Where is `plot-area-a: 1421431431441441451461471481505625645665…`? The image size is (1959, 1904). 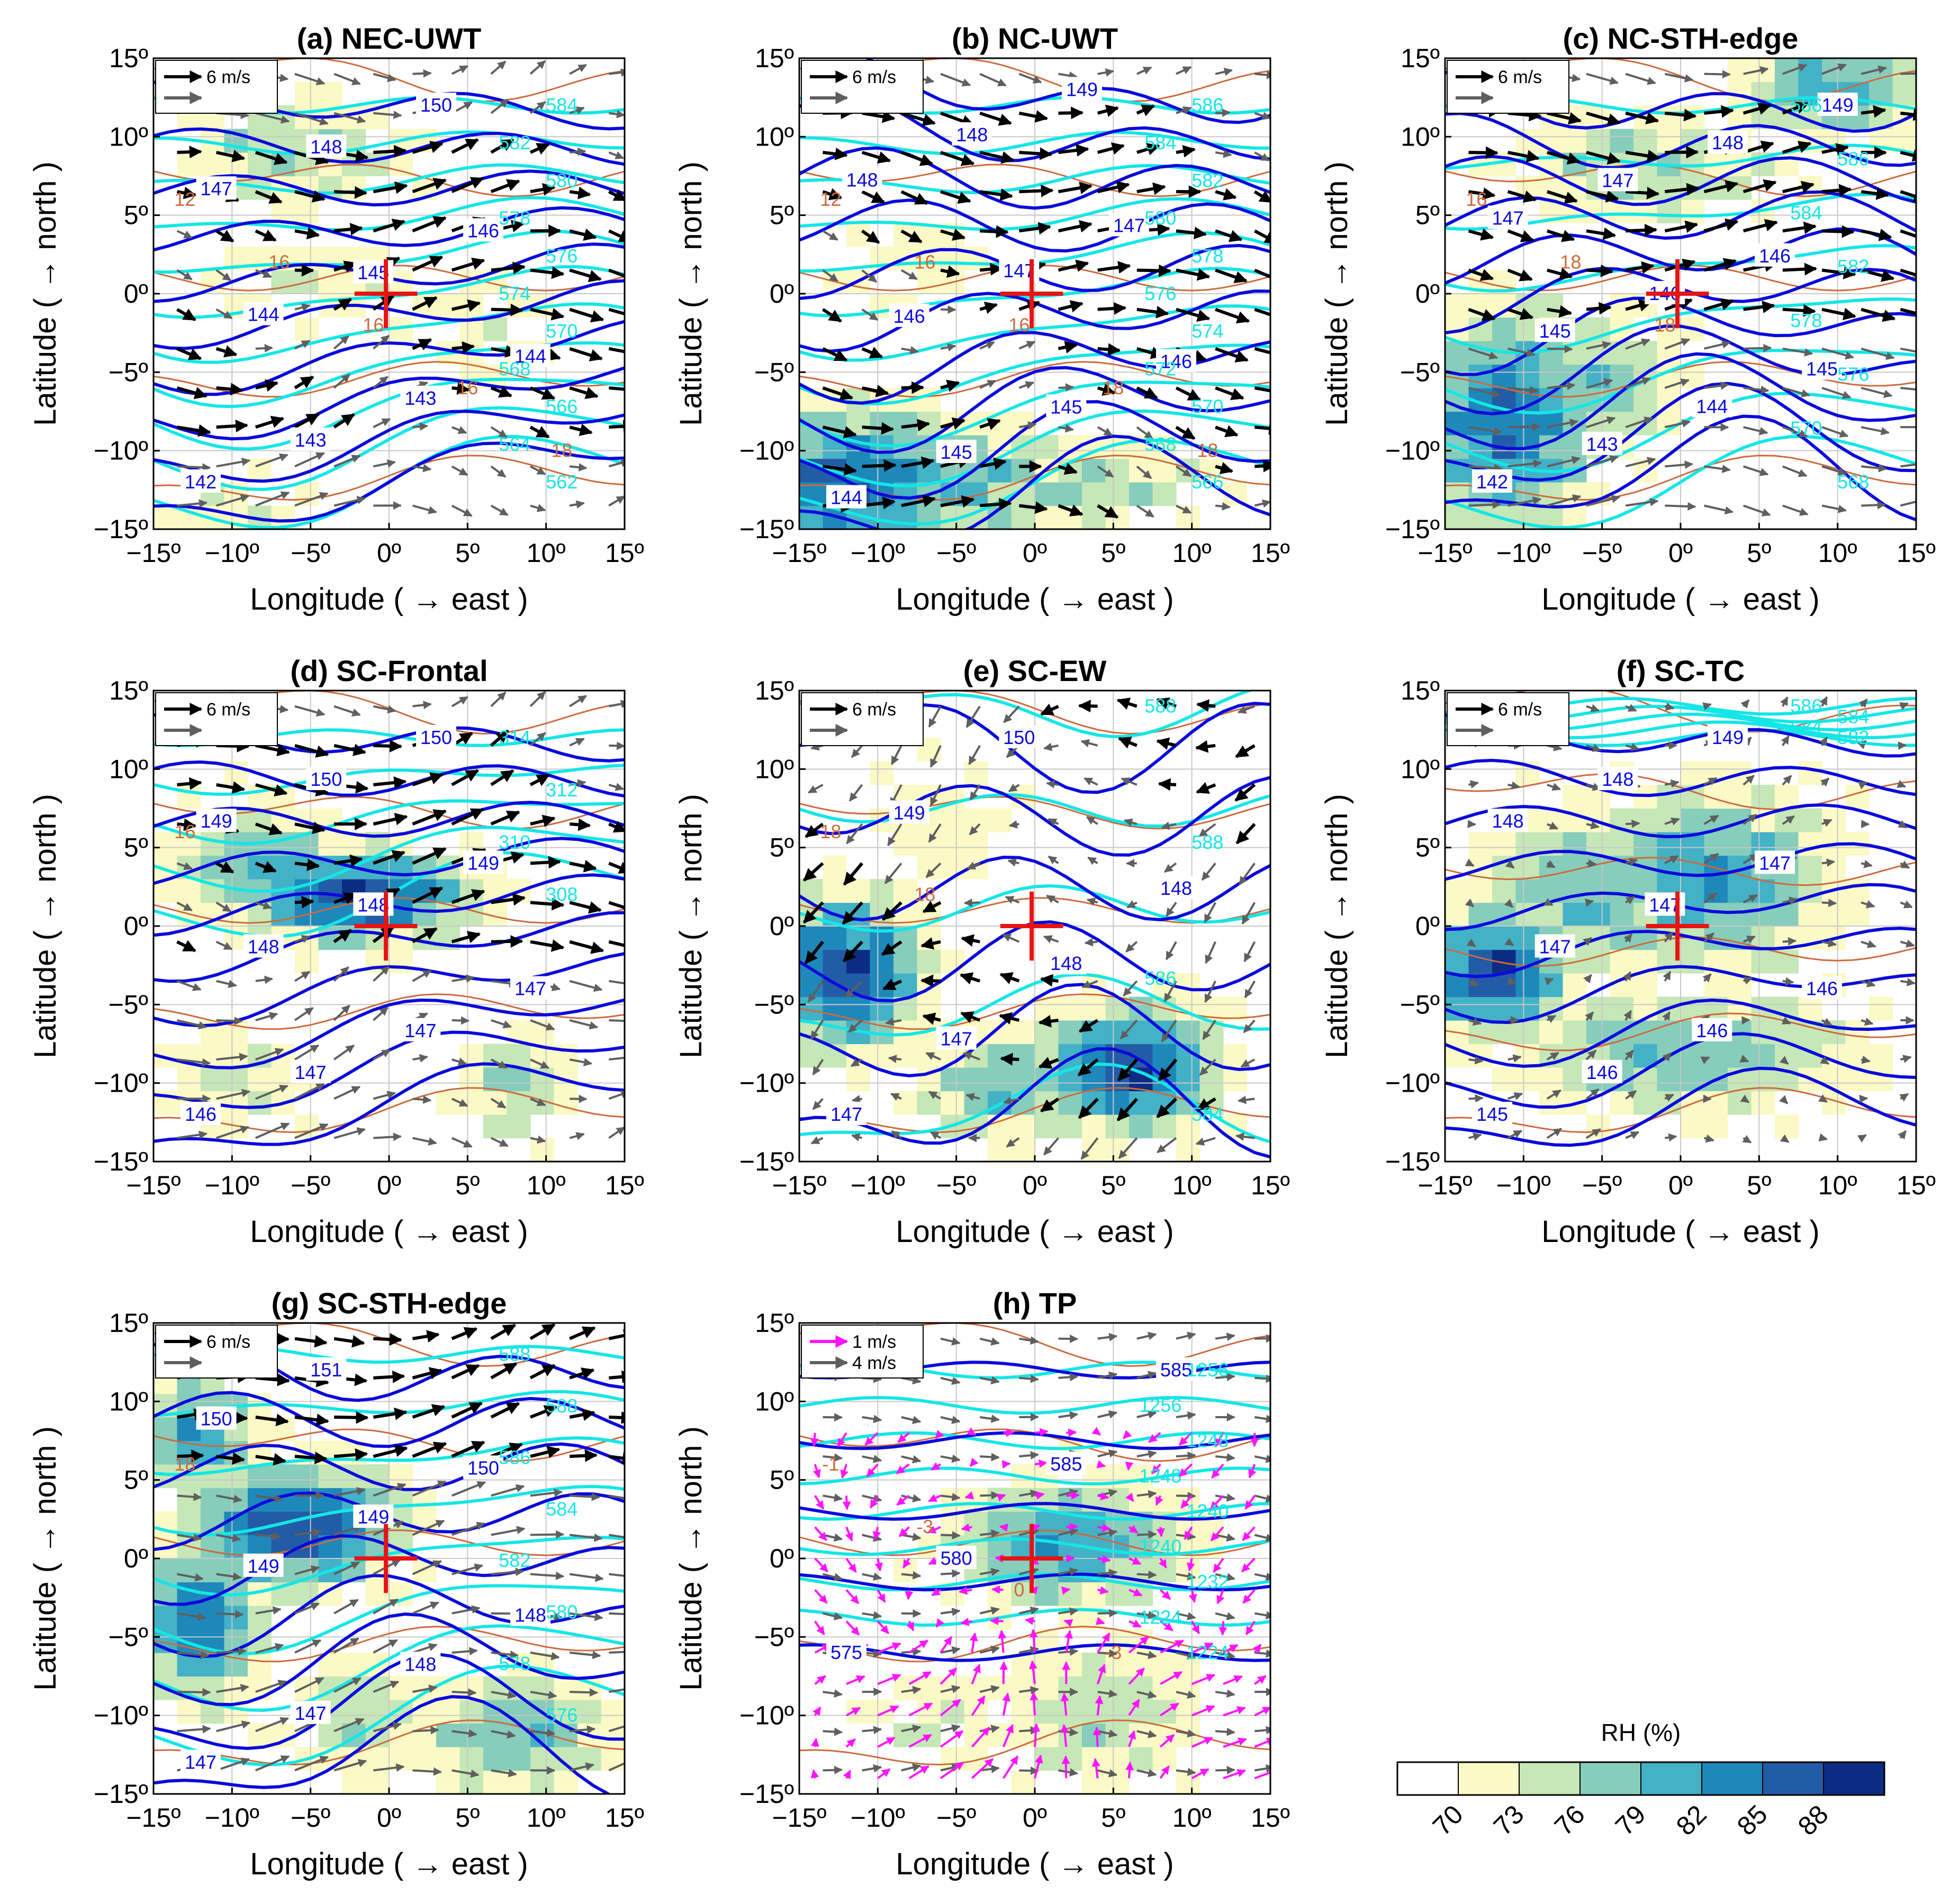 plot-area-a: 1421431431441441451461471481505625645665… is located at coordinates (389, 293).